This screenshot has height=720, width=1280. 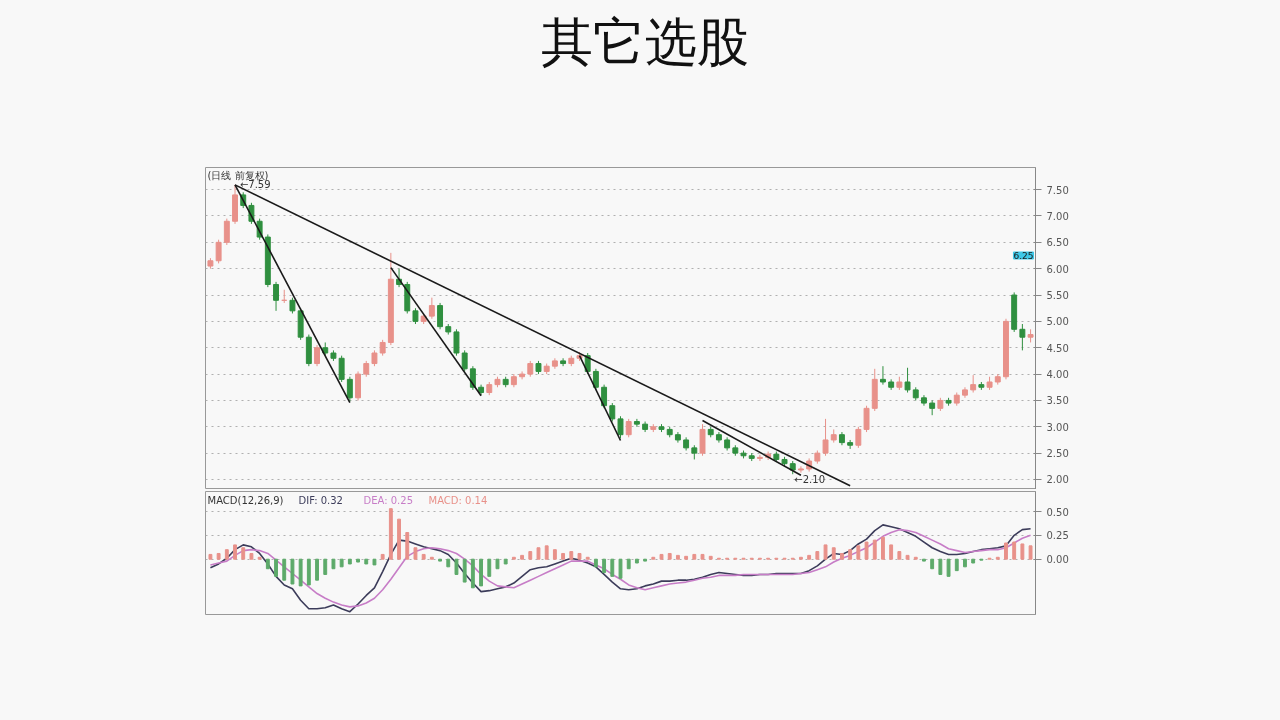 What do you see at coordinates (1057, 269) in the screenshot?
I see `y-tick-label: 6.00` at bounding box center [1057, 269].